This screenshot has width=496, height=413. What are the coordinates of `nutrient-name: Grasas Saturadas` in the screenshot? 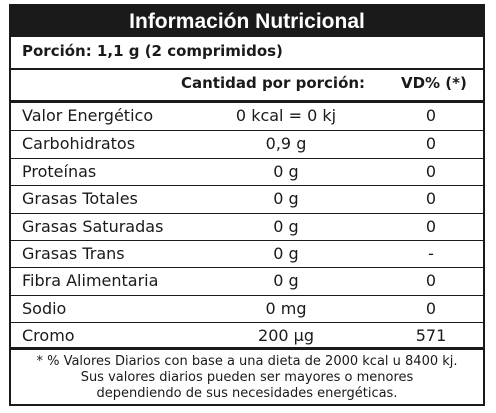 It's located at (93, 226).